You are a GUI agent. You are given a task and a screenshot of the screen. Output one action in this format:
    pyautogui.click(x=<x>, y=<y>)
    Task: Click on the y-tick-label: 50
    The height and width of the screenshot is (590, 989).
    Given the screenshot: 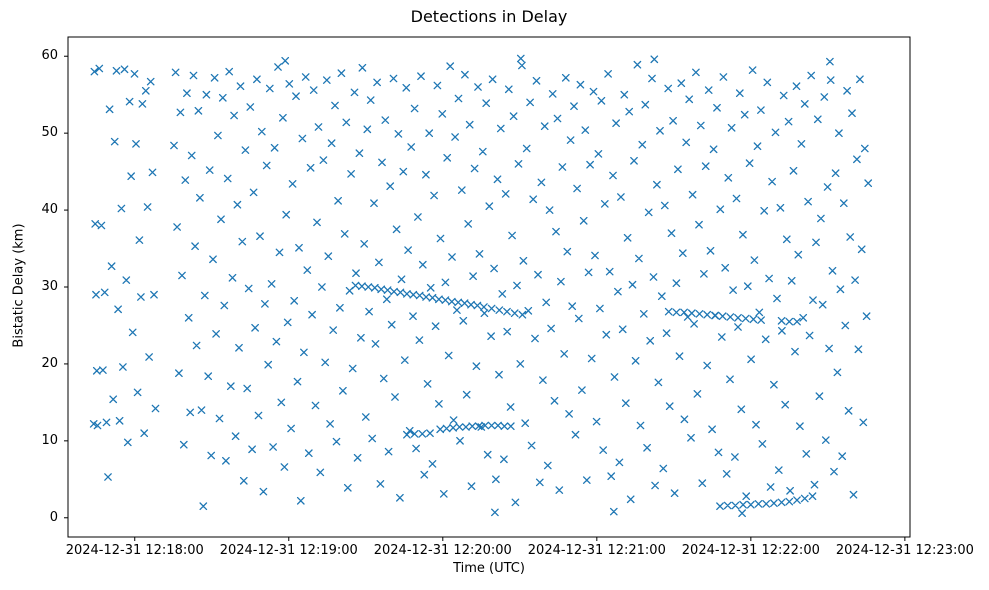 What is the action you would take?
    pyautogui.click(x=49, y=133)
    